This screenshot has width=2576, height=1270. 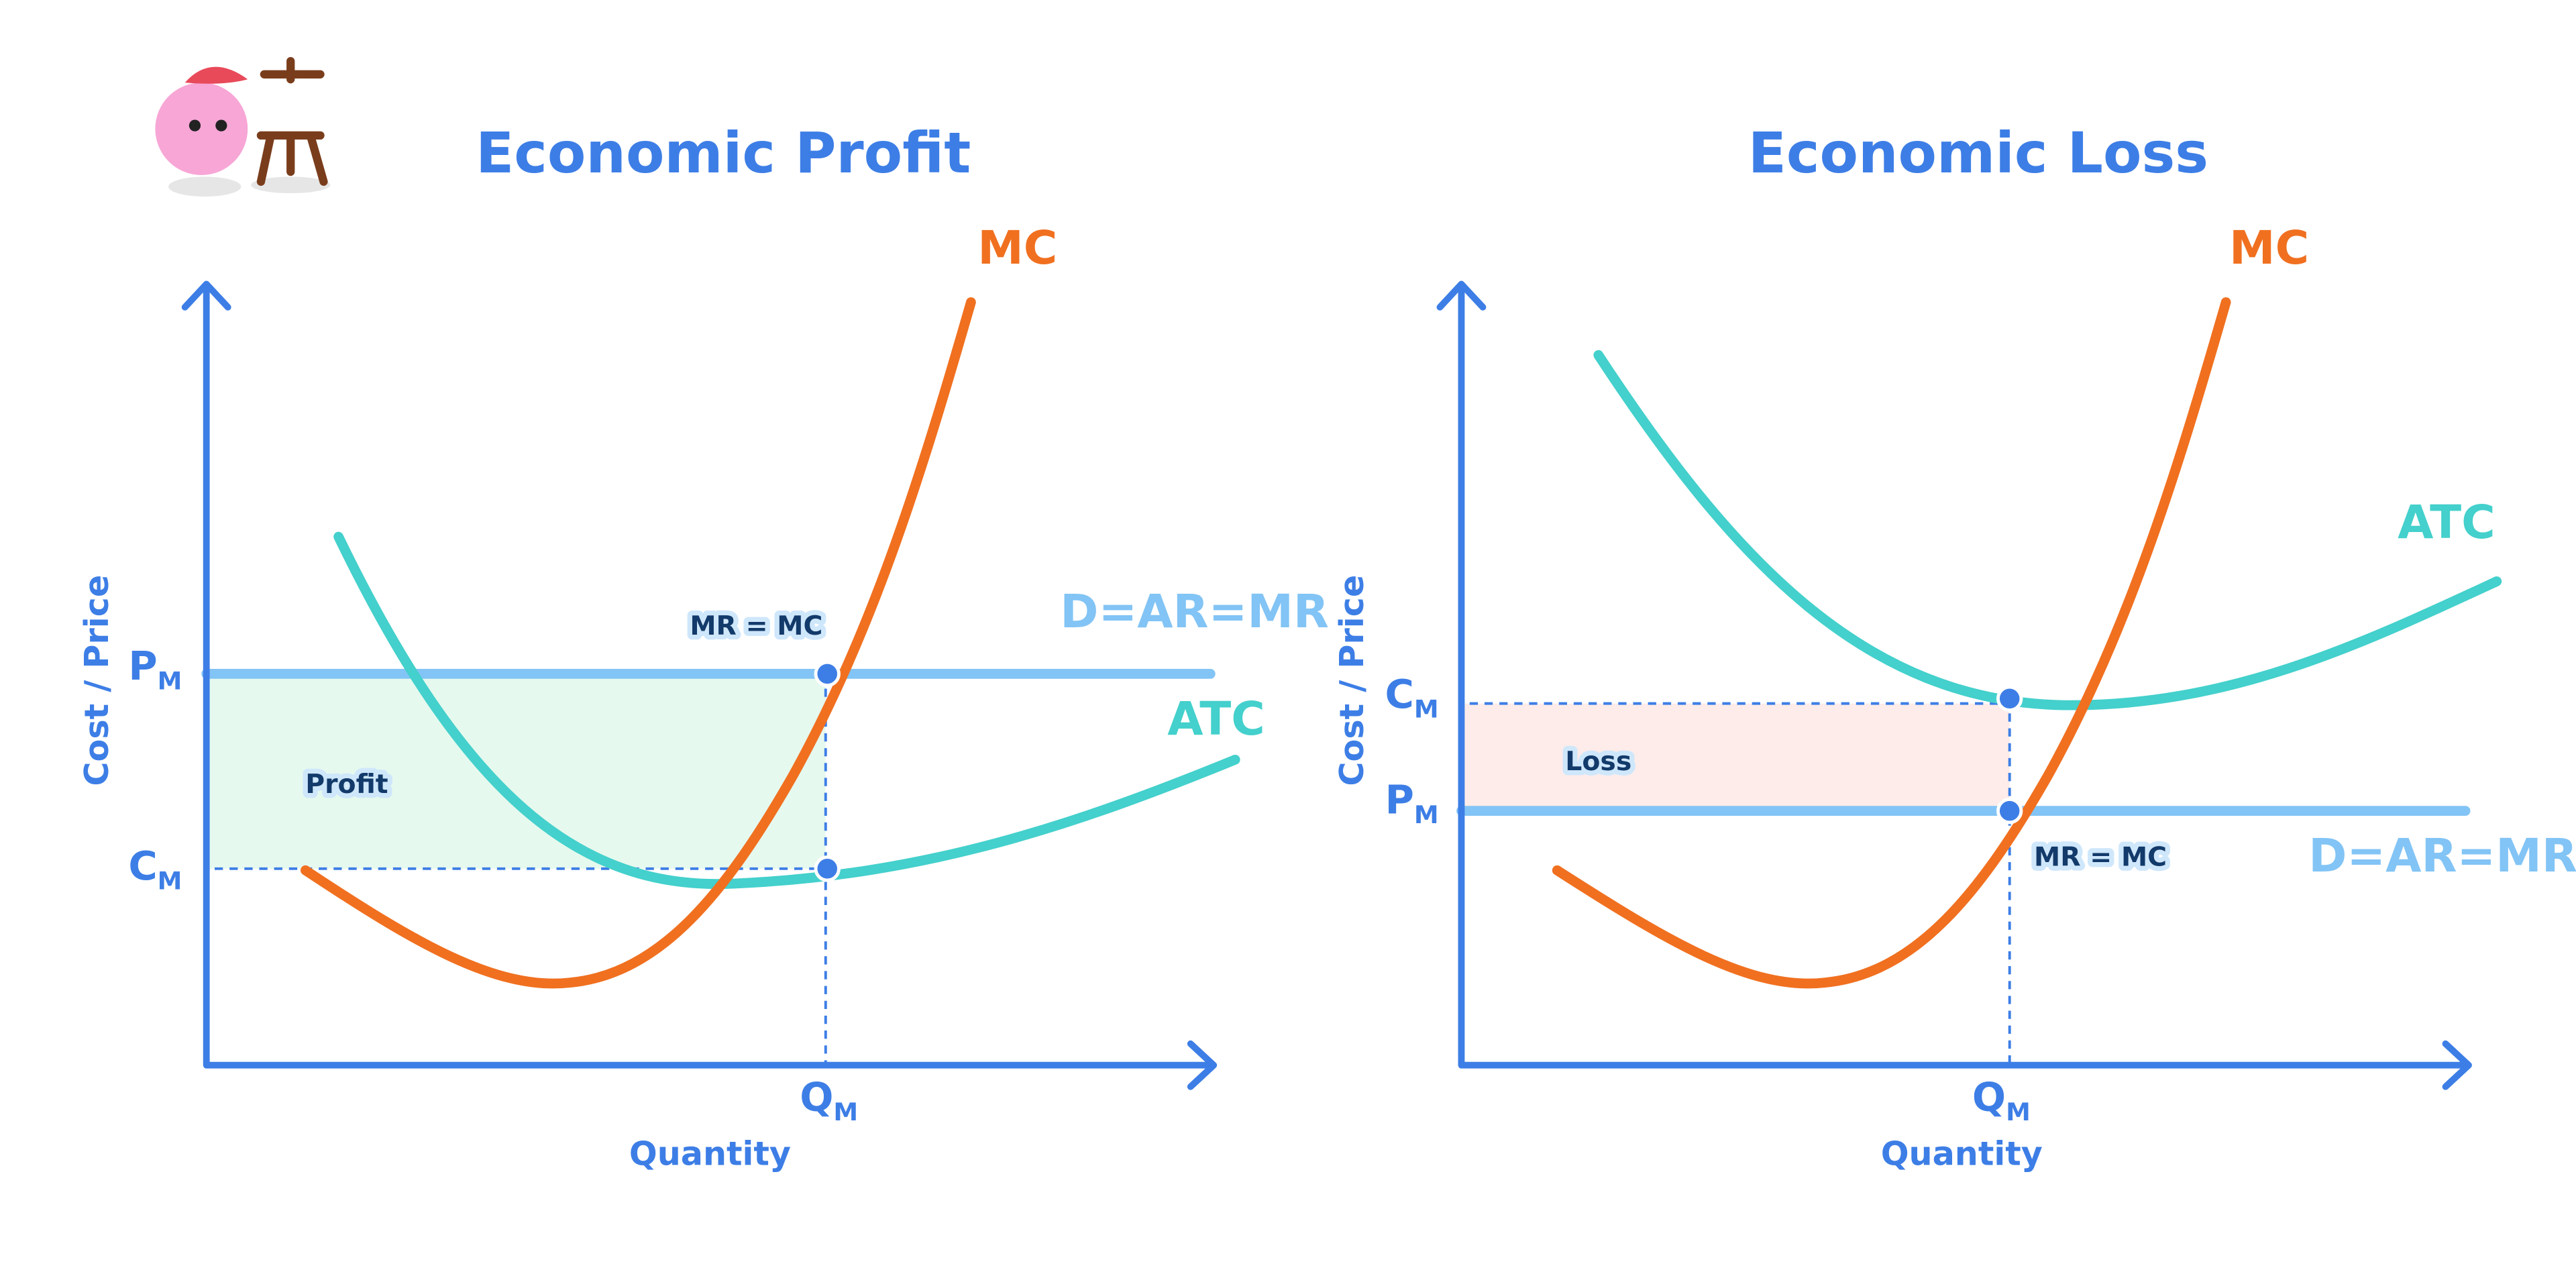 I want to click on mascot, so click(x=243, y=126).